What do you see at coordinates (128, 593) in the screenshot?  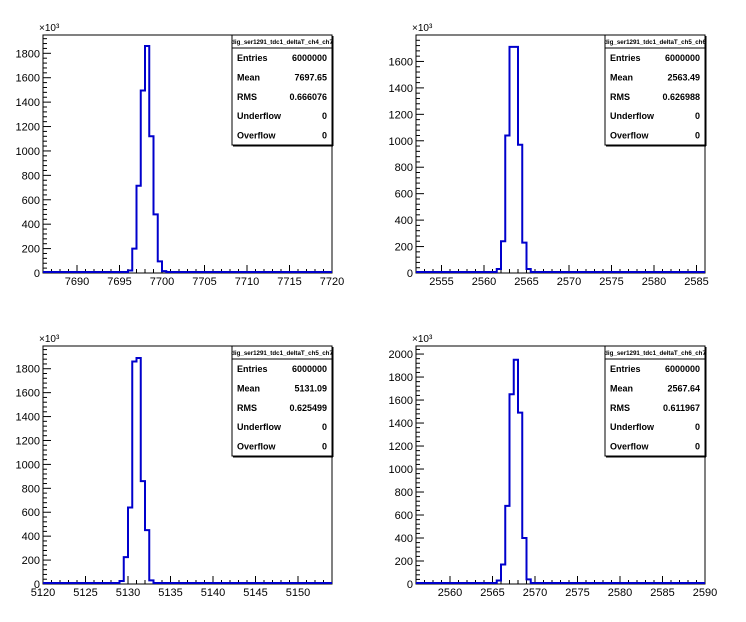 I see `x-tick-label: 5130` at bounding box center [128, 593].